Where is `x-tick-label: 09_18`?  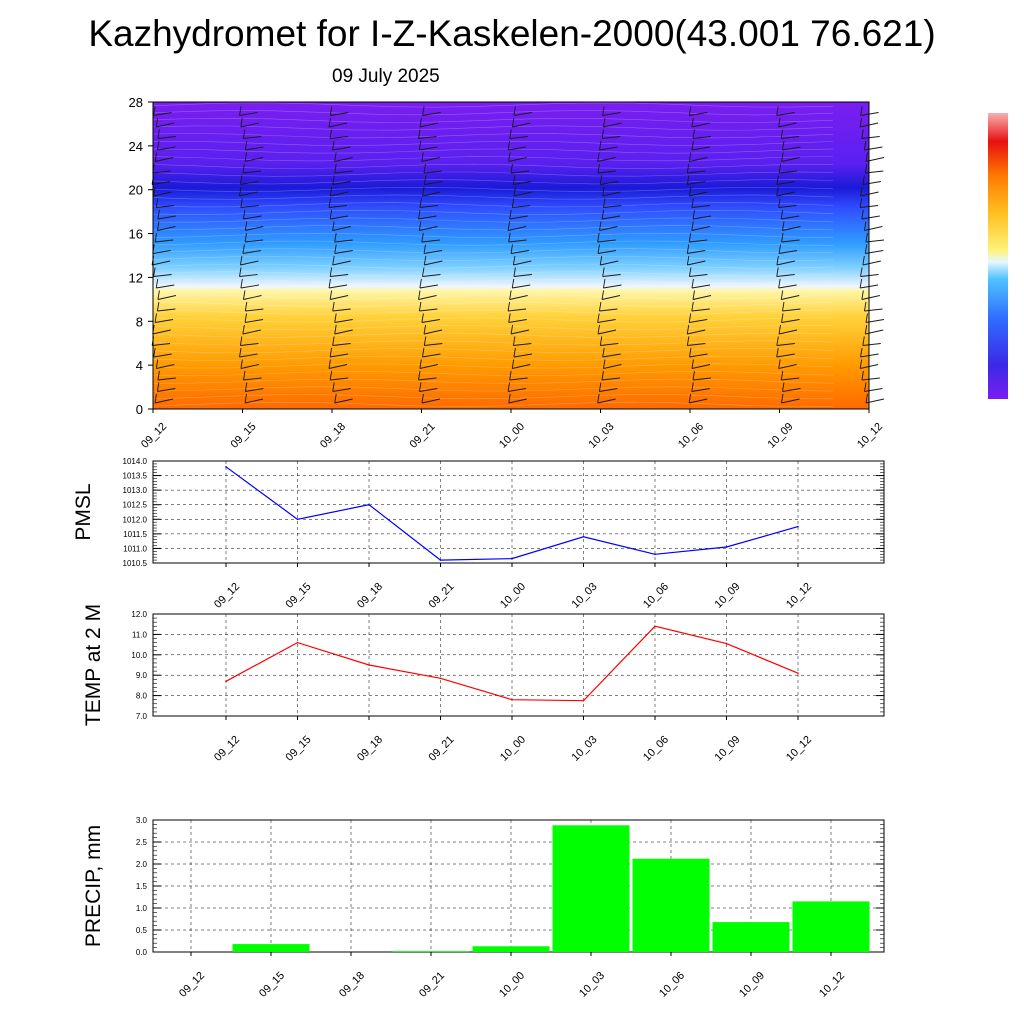
x-tick-label: 09_18 is located at coordinates (370, 596).